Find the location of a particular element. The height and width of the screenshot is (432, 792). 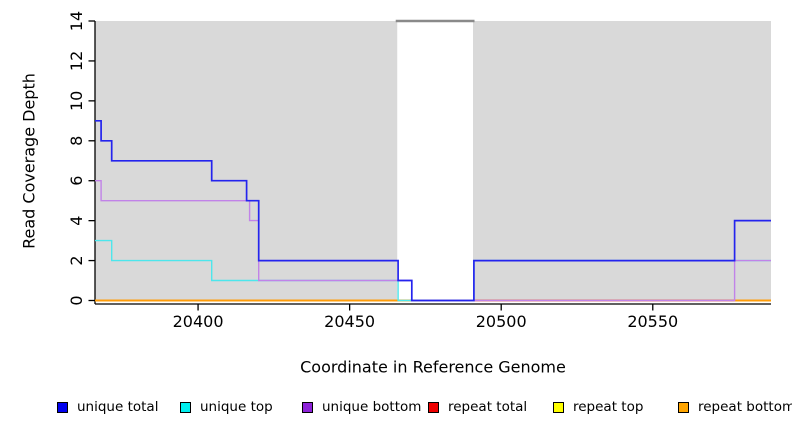

legend-label: unique top is located at coordinates (236, 407).